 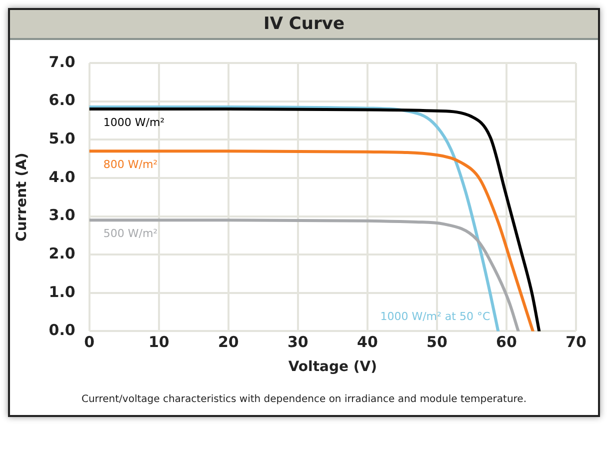 I want to click on y-tick-label: 6.0, so click(x=62, y=100).